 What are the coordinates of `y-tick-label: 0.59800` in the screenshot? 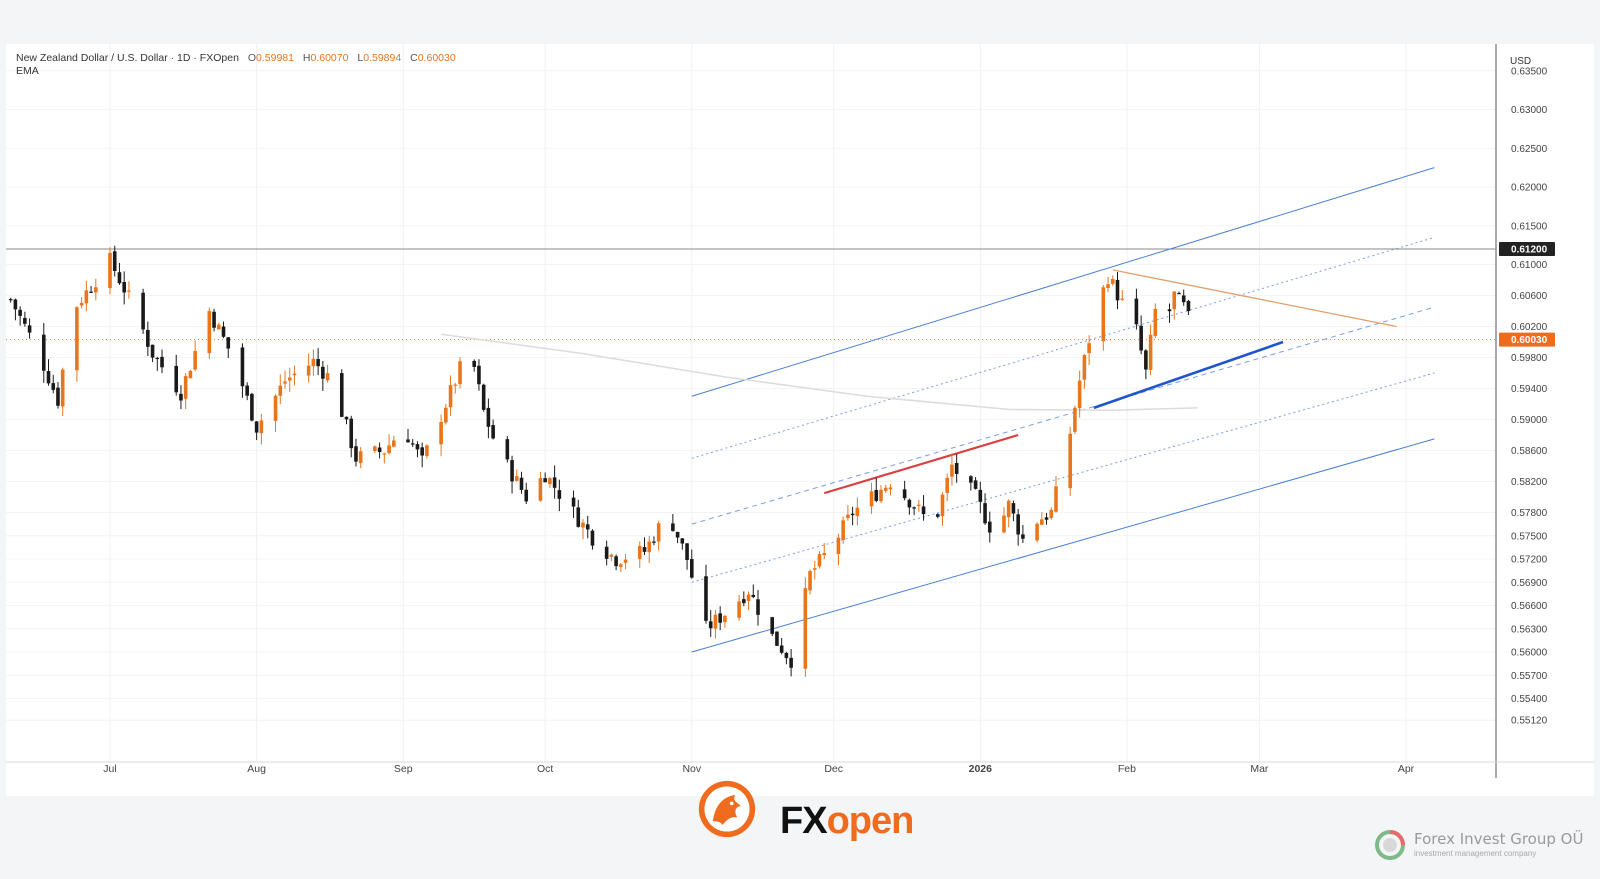 It's located at (1529, 358).